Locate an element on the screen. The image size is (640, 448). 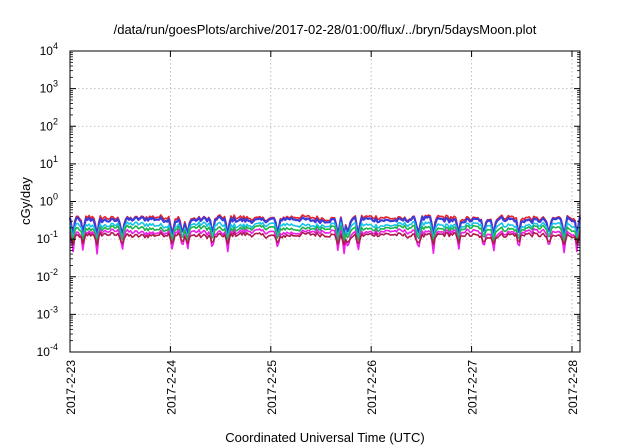
x-tick-label: 2017-2-23 is located at coordinates (71, 387).